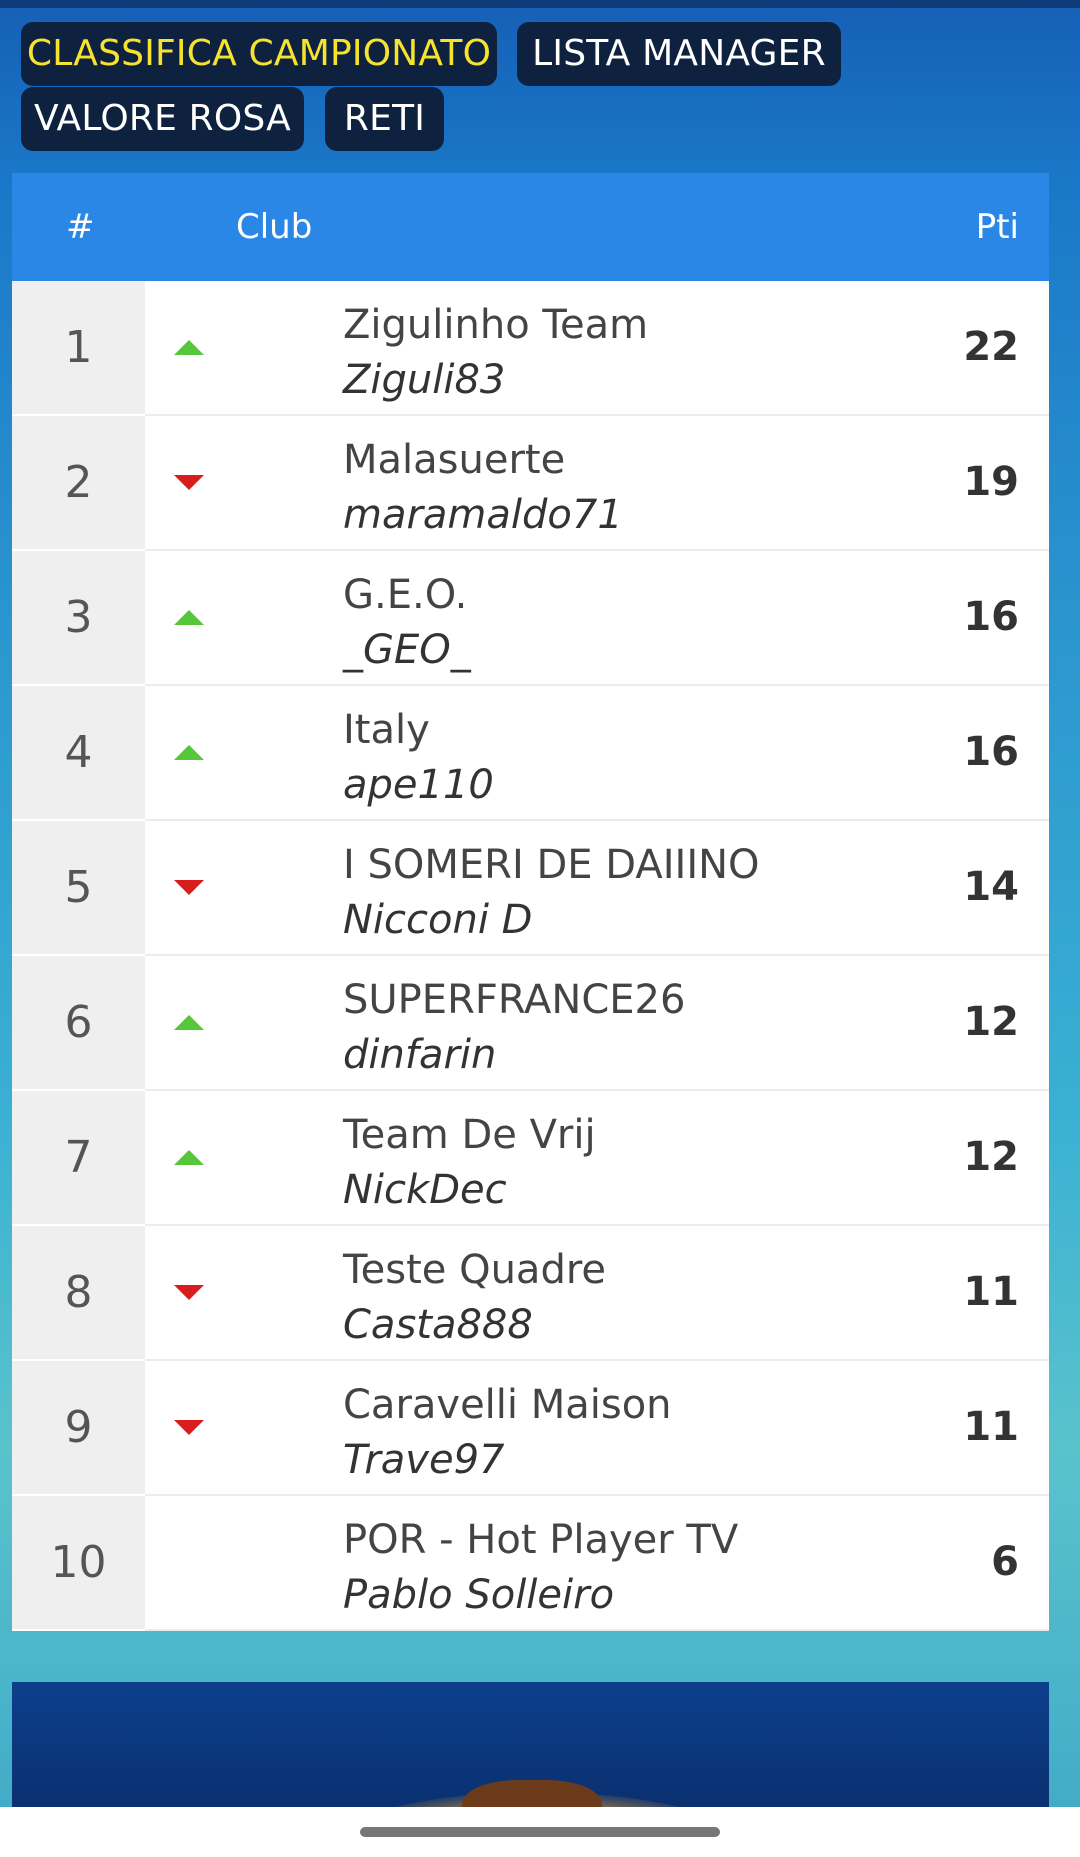  I want to click on table-row: 4 Italy ape110 16, so click(530, 753).